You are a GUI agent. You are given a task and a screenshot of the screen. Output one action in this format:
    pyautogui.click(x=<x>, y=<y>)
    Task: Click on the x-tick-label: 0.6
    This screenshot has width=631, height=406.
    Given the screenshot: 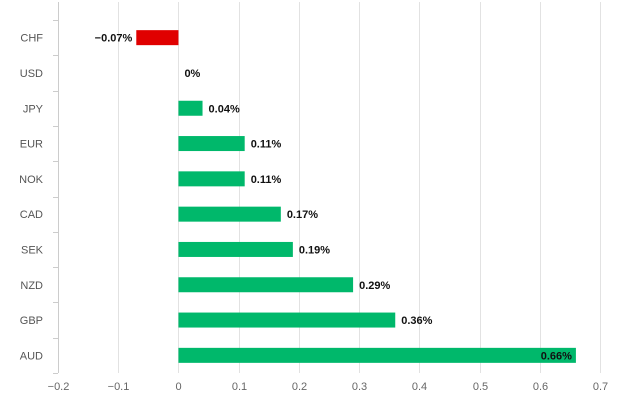 What is the action you would take?
    pyautogui.click(x=540, y=387)
    